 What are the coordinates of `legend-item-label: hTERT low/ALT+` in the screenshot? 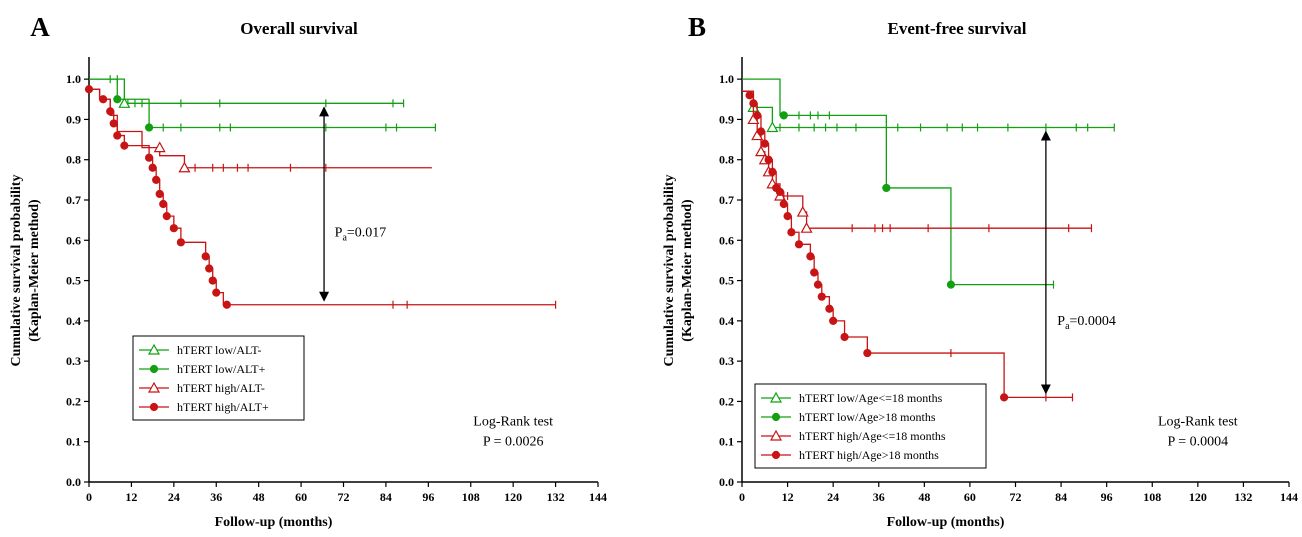 It's located at (221, 369).